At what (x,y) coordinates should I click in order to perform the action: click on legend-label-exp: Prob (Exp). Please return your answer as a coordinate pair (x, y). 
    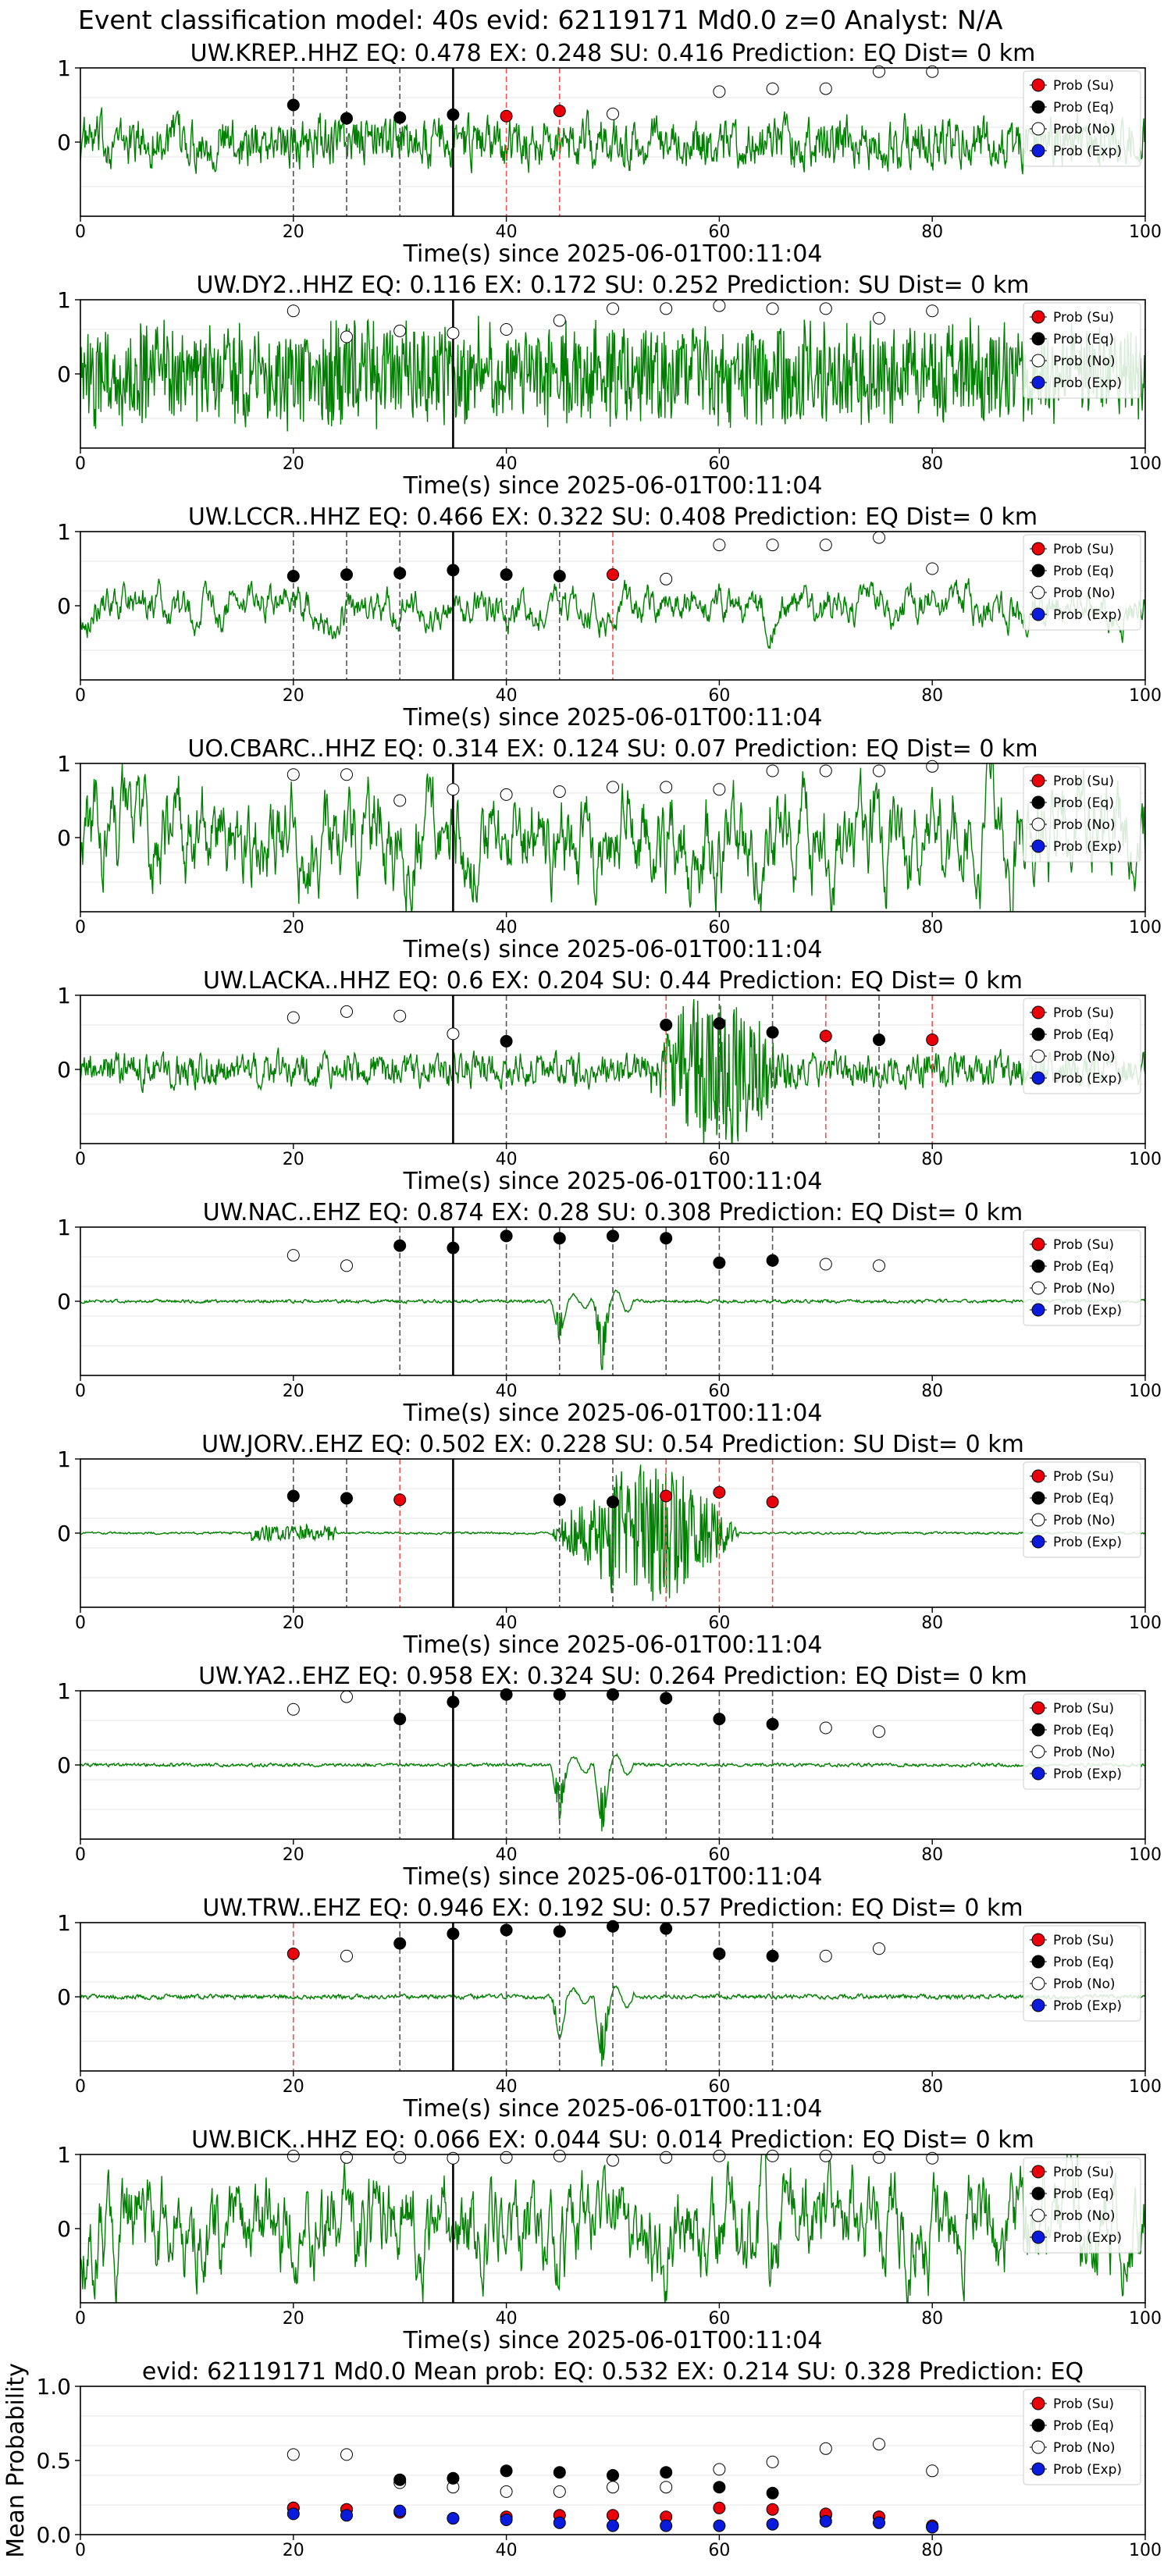
    Looking at the image, I should click on (1087, 847).